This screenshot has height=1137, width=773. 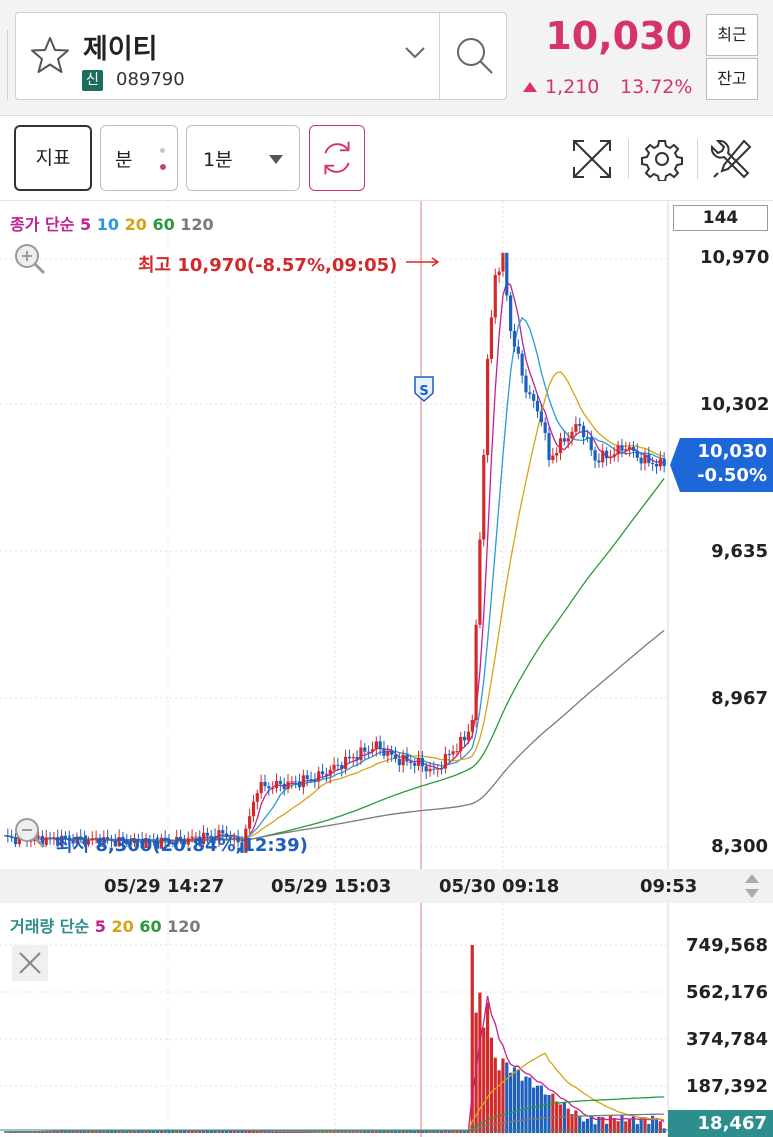 What do you see at coordinates (53, 158) in the screenshot?
I see `indicator-button: 지표` at bounding box center [53, 158].